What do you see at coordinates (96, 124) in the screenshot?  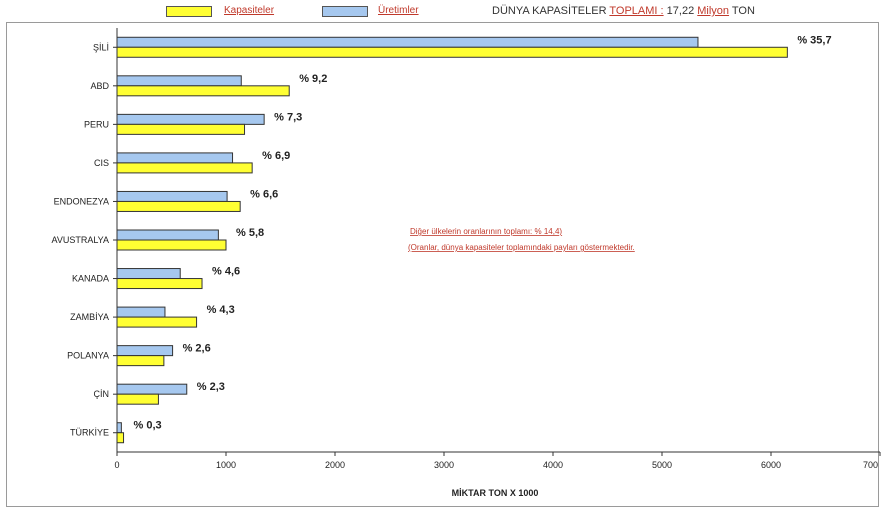 I see `category-label: PERU` at bounding box center [96, 124].